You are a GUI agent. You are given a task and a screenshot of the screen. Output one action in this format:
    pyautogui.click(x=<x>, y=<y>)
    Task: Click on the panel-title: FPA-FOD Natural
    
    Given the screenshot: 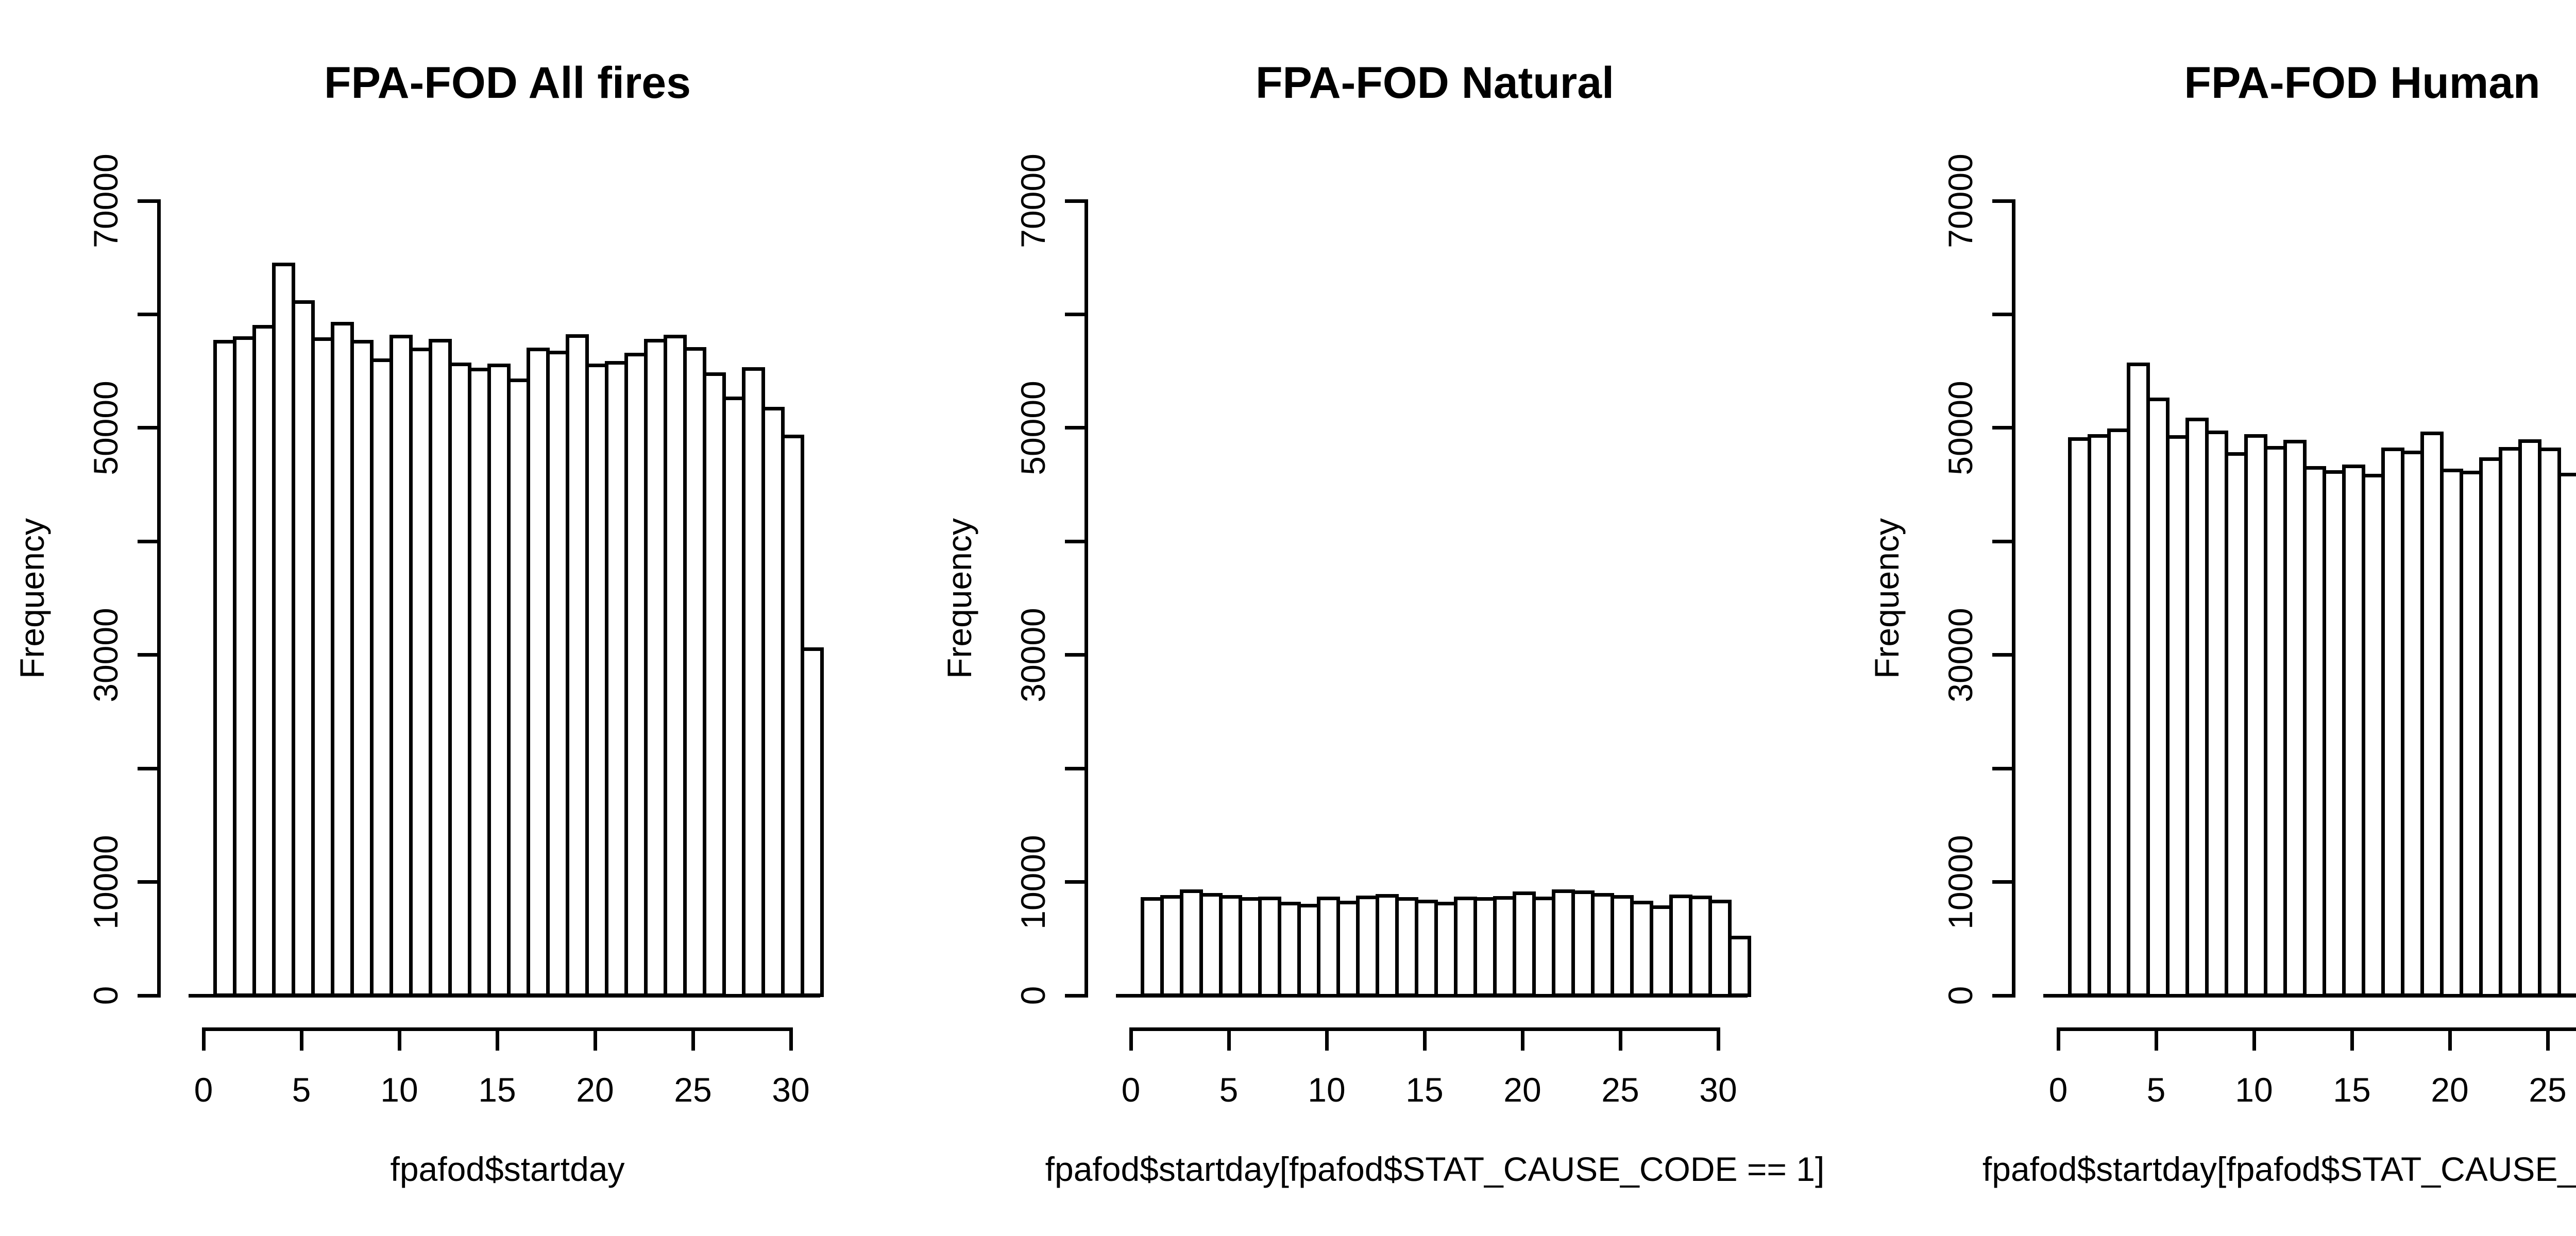 What is the action you would take?
    pyautogui.click(x=1435, y=83)
    